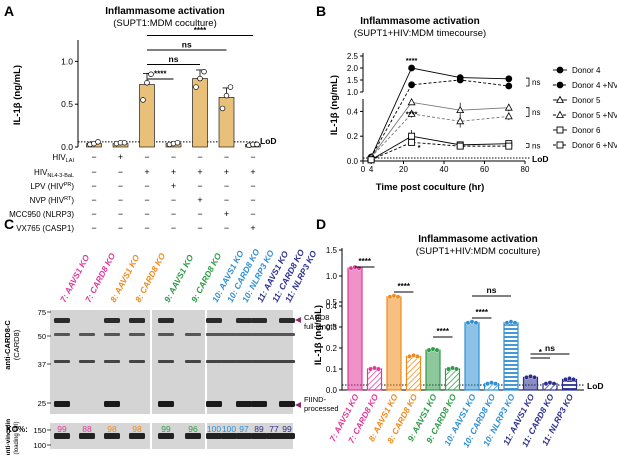  What do you see at coordinates (298, 320) in the screenshot?
I see `band-arrow-full` at bounding box center [298, 320].